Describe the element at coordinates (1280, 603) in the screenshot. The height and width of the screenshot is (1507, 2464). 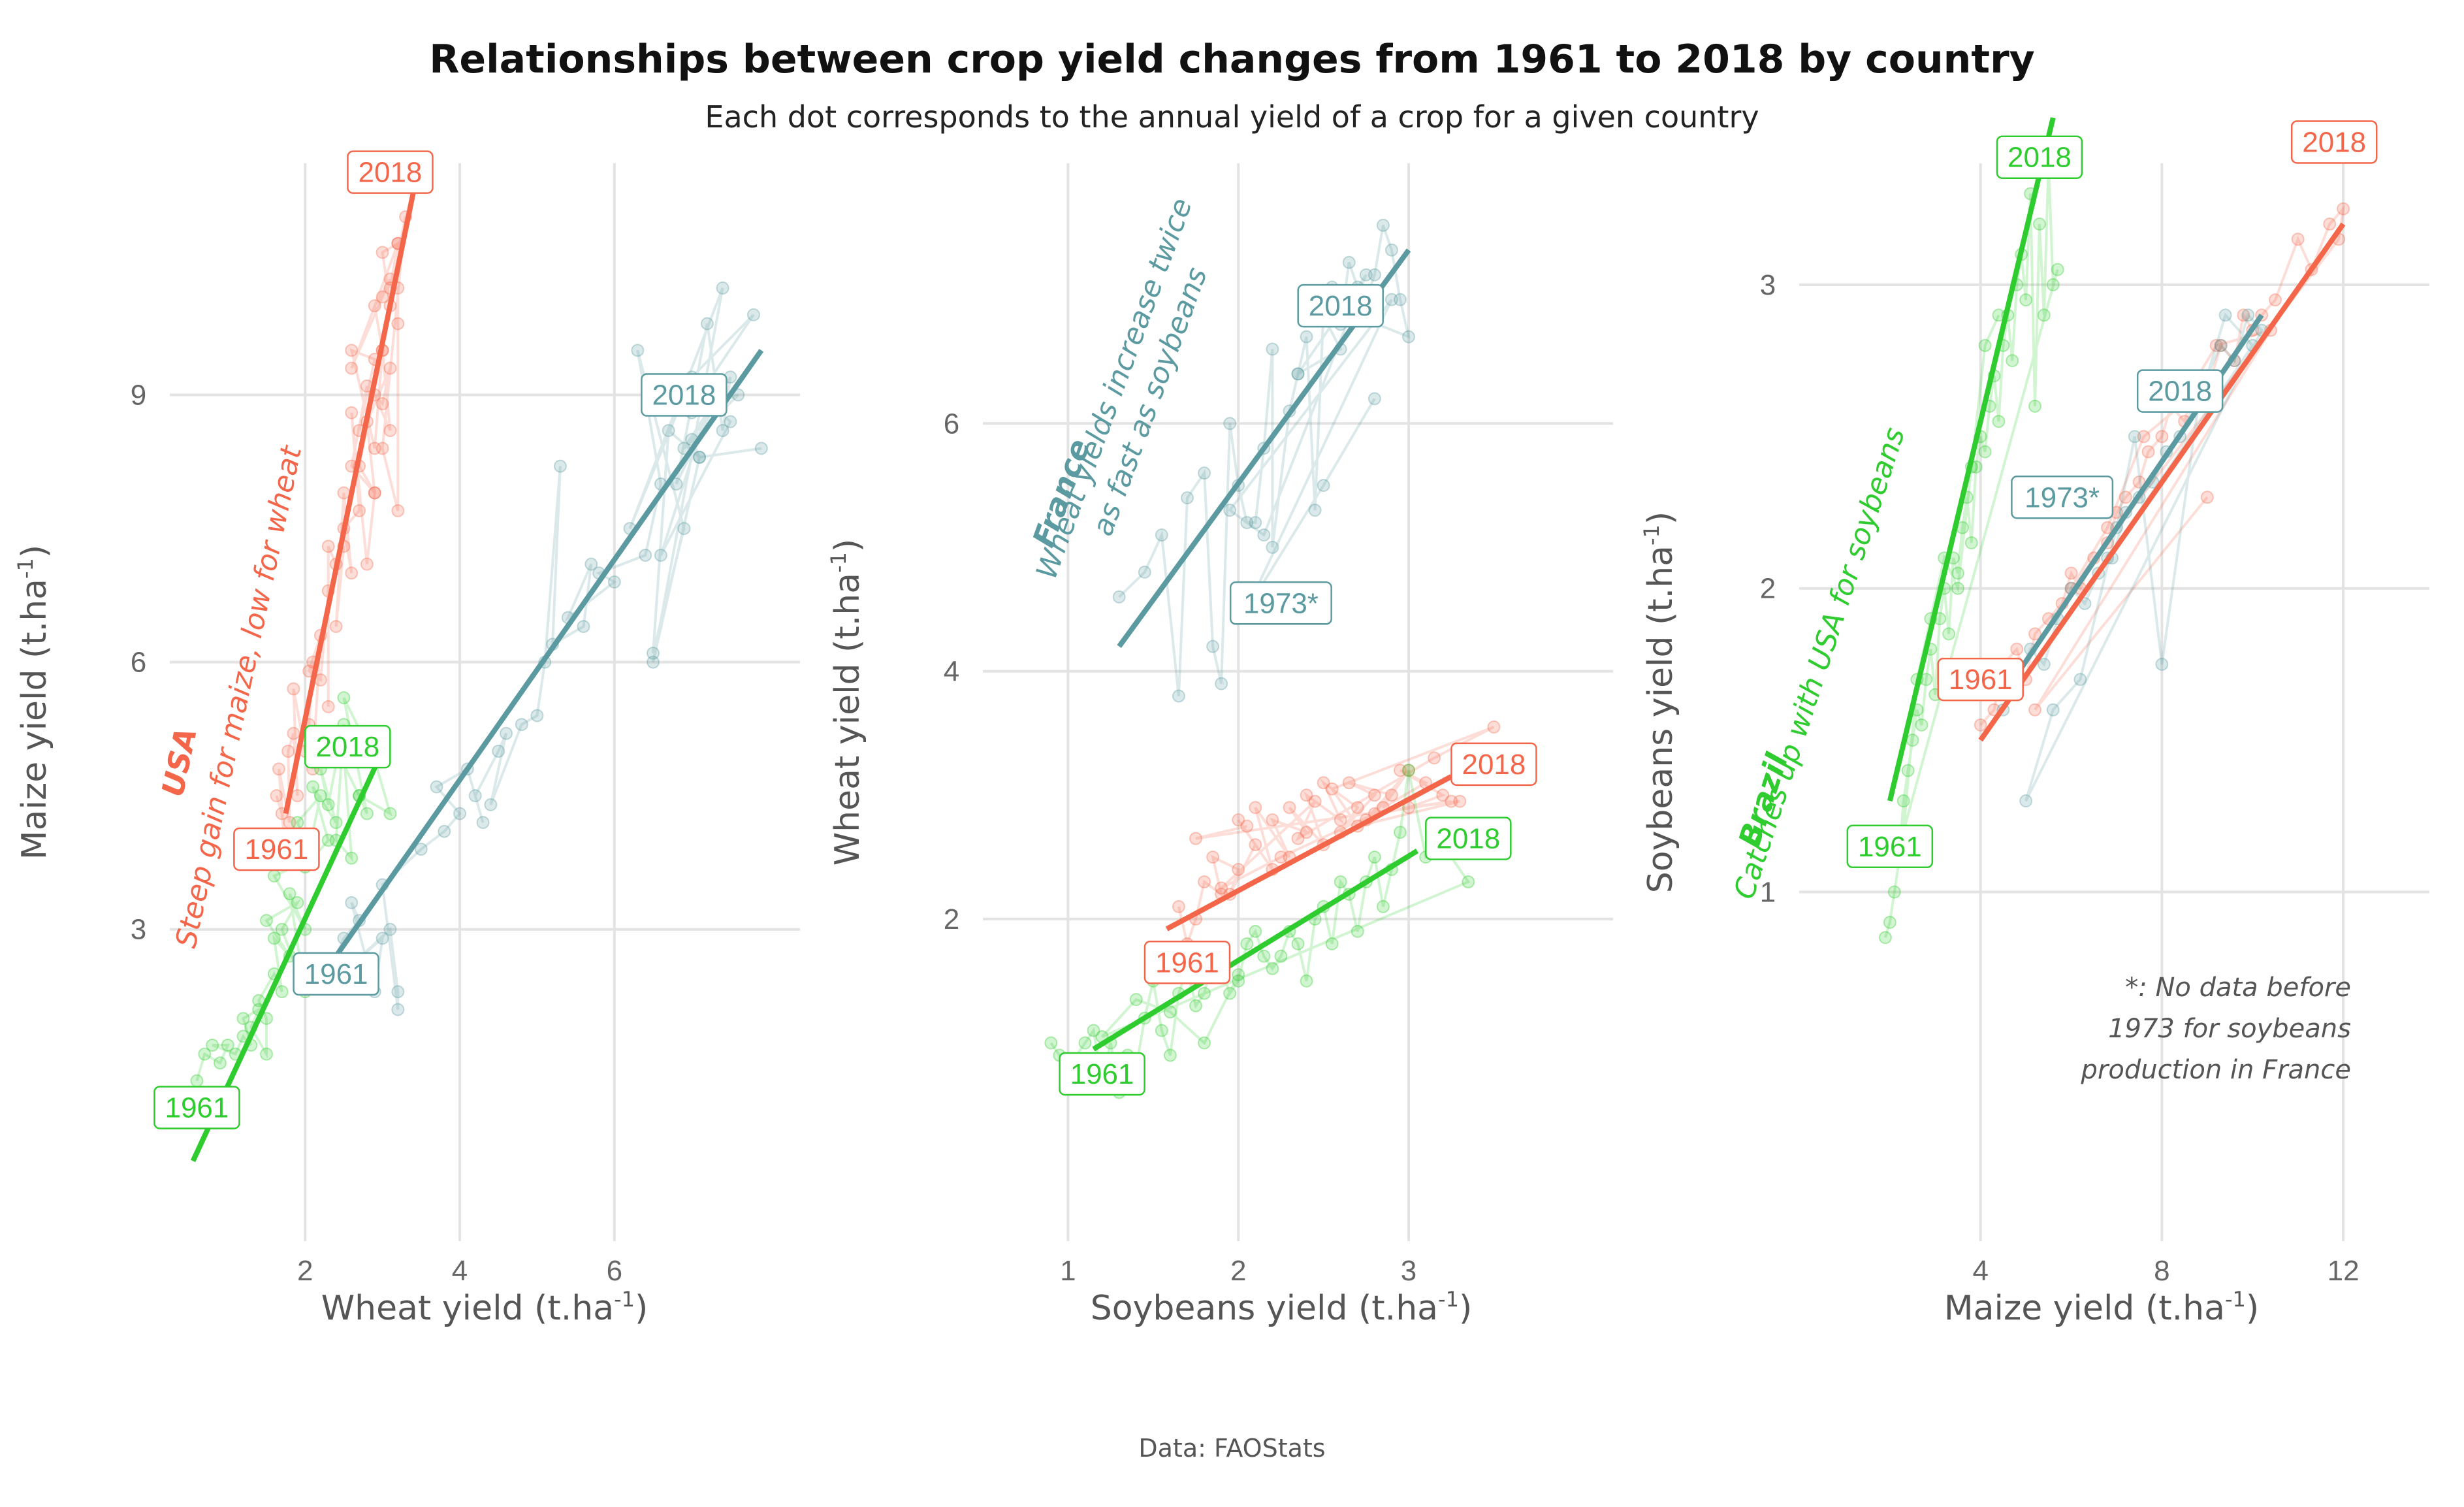
I see `start-year-label: 1973*` at that location.